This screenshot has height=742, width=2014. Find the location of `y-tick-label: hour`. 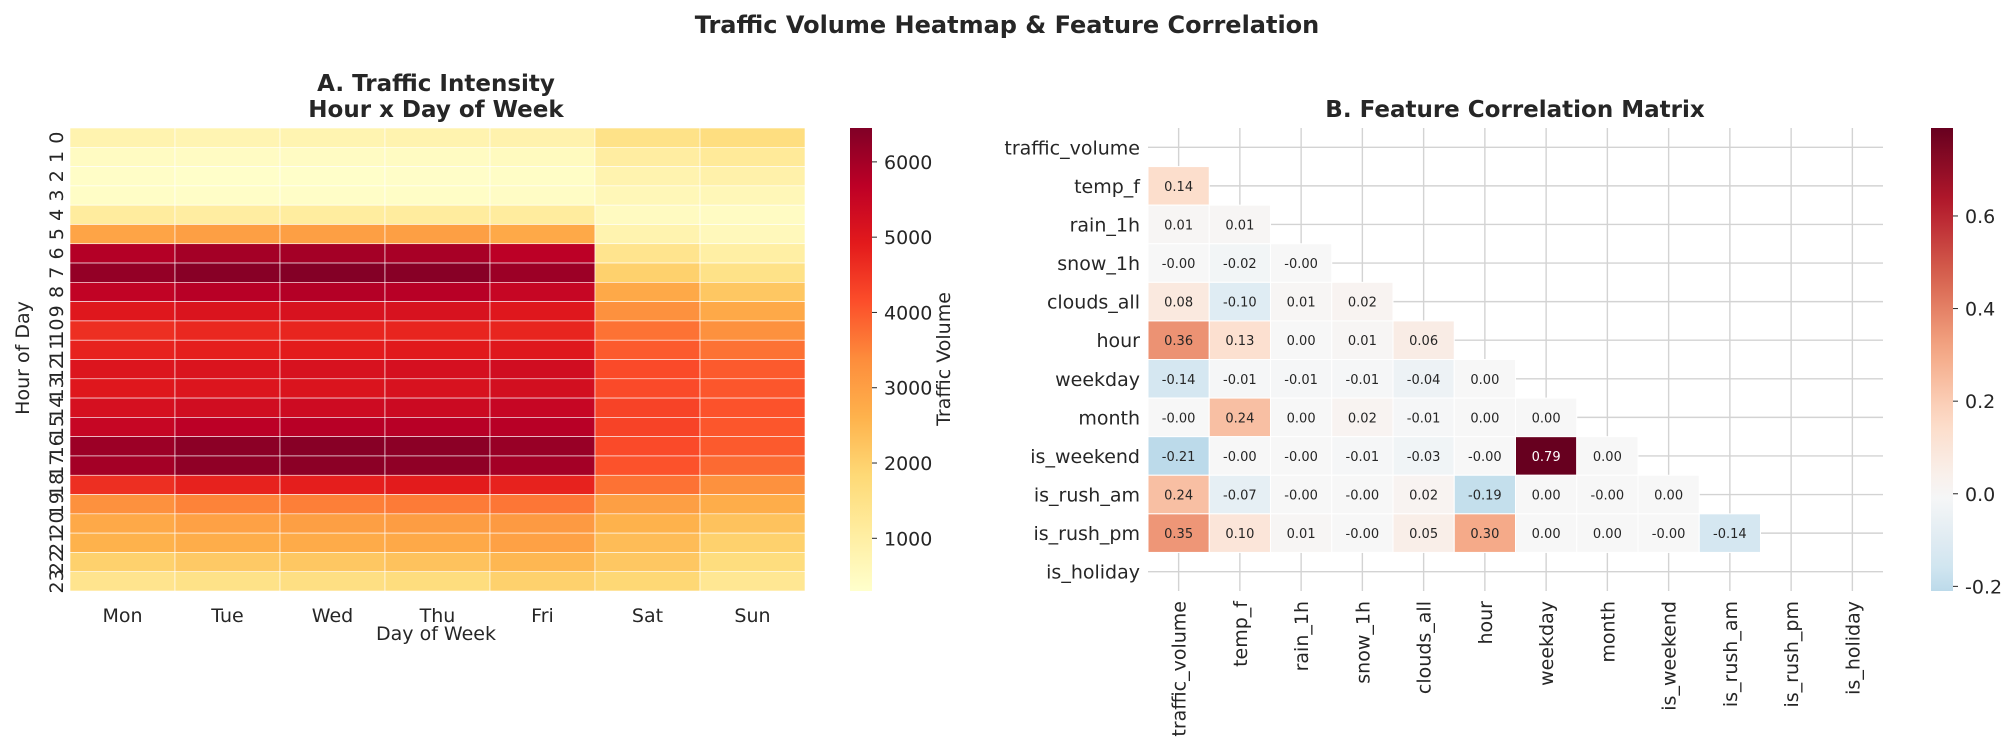

y-tick-label: hour is located at coordinates (1118, 341).